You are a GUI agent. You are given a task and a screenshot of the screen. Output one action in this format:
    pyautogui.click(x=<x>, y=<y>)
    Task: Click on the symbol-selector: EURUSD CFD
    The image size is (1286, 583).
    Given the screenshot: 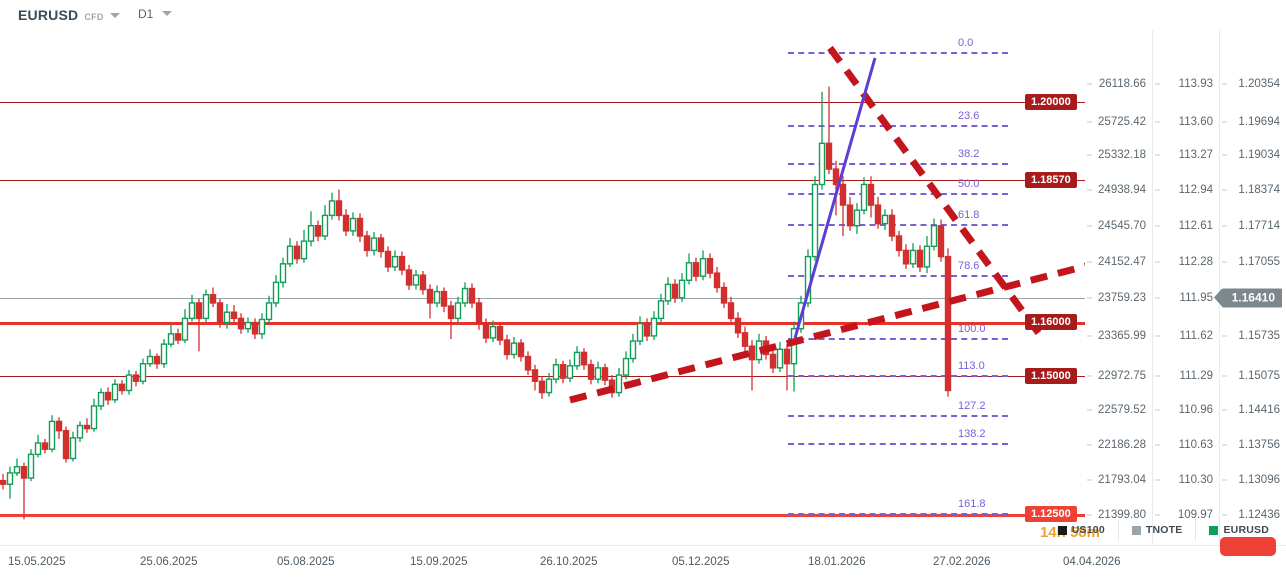 What is the action you would take?
    pyautogui.click(x=69, y=15)
    